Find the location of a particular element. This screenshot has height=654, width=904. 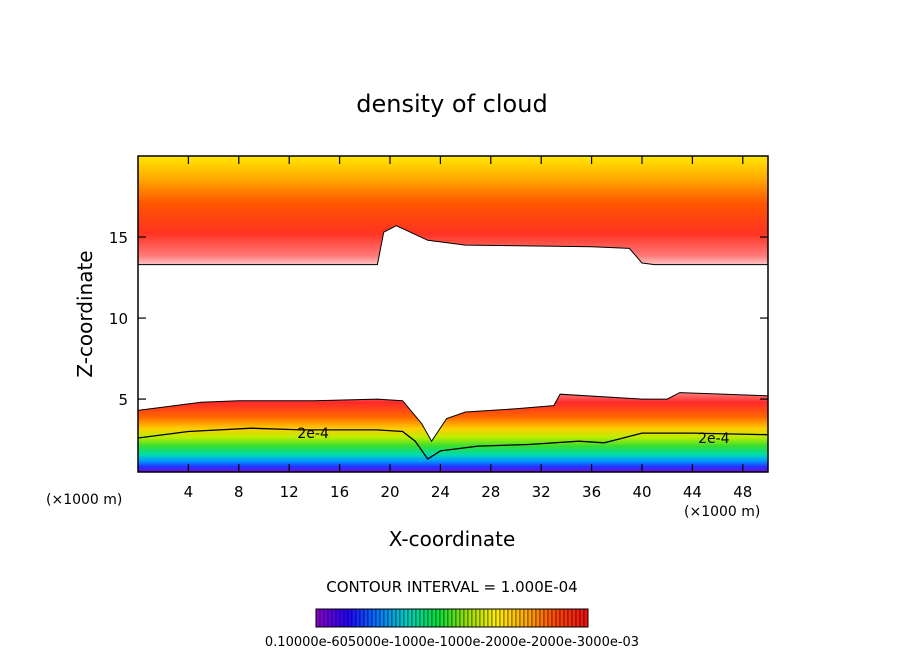

x-tick-label-4: 4 is located at coordinates (189, 492).